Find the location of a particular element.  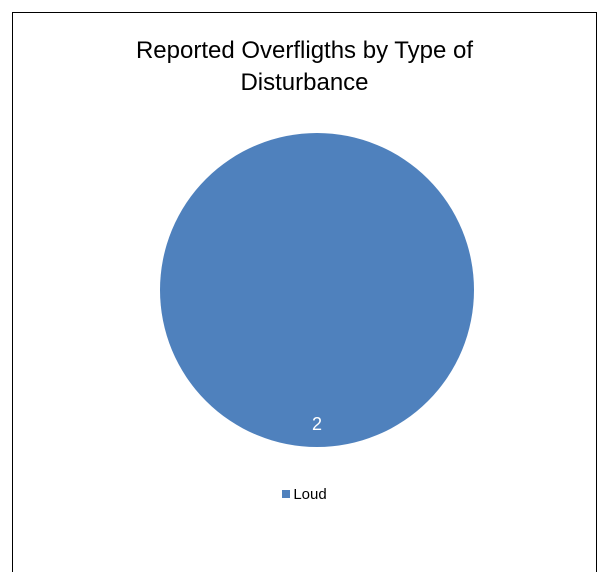

chart-title-line-1: Reported Overfligths by Type of is located at coordinates (304, 50).